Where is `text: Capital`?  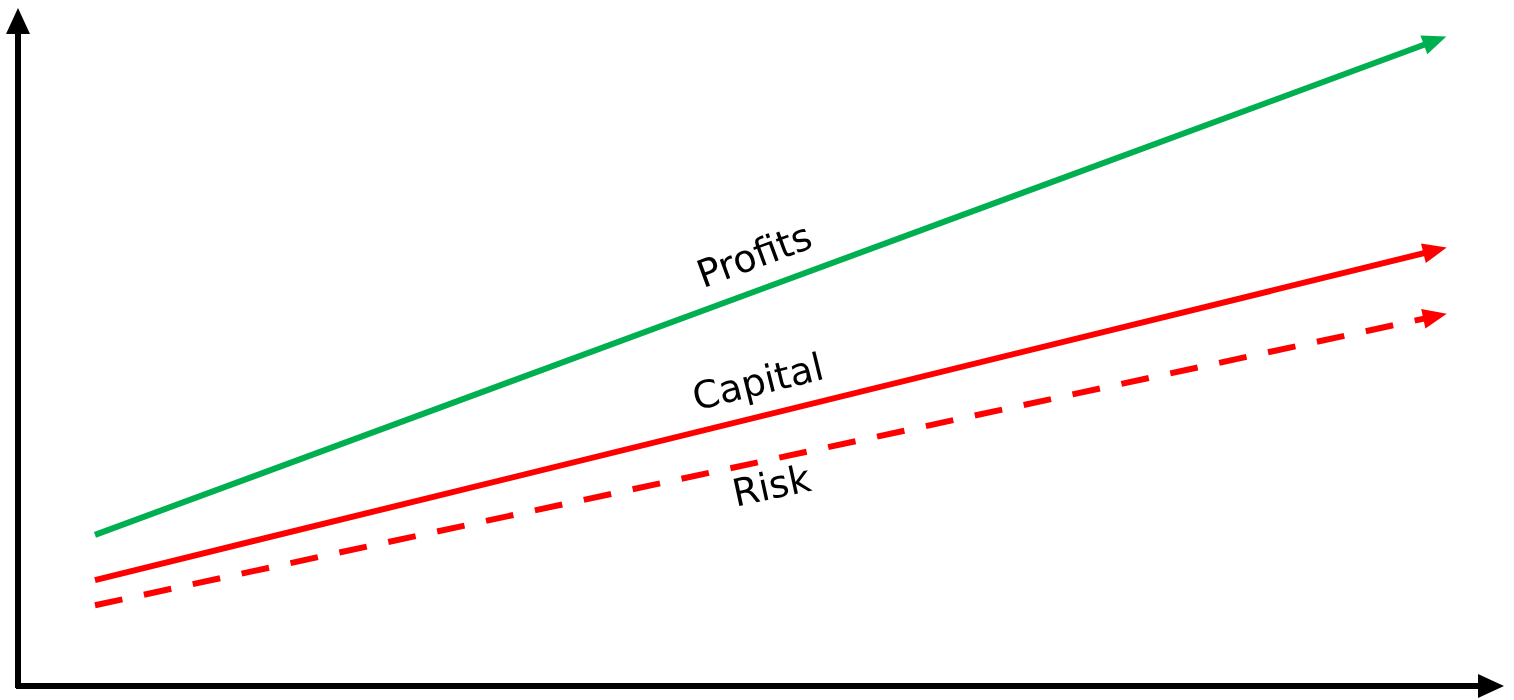
text: Capital is located at coordinates (757, 382).